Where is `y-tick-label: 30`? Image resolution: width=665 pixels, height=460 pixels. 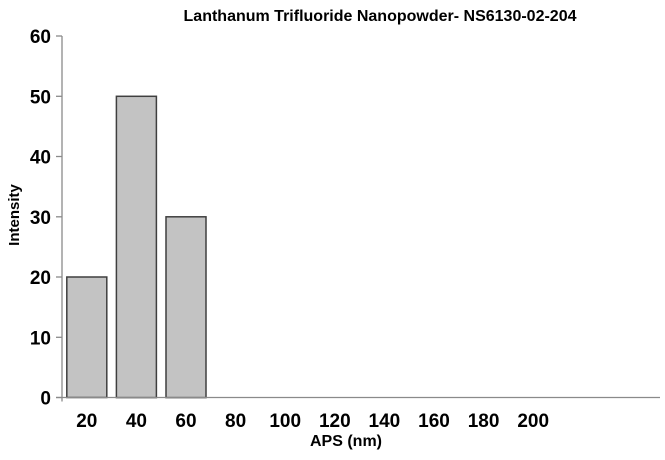 y-tick-label: 30 is located at coordinates (40, 218).